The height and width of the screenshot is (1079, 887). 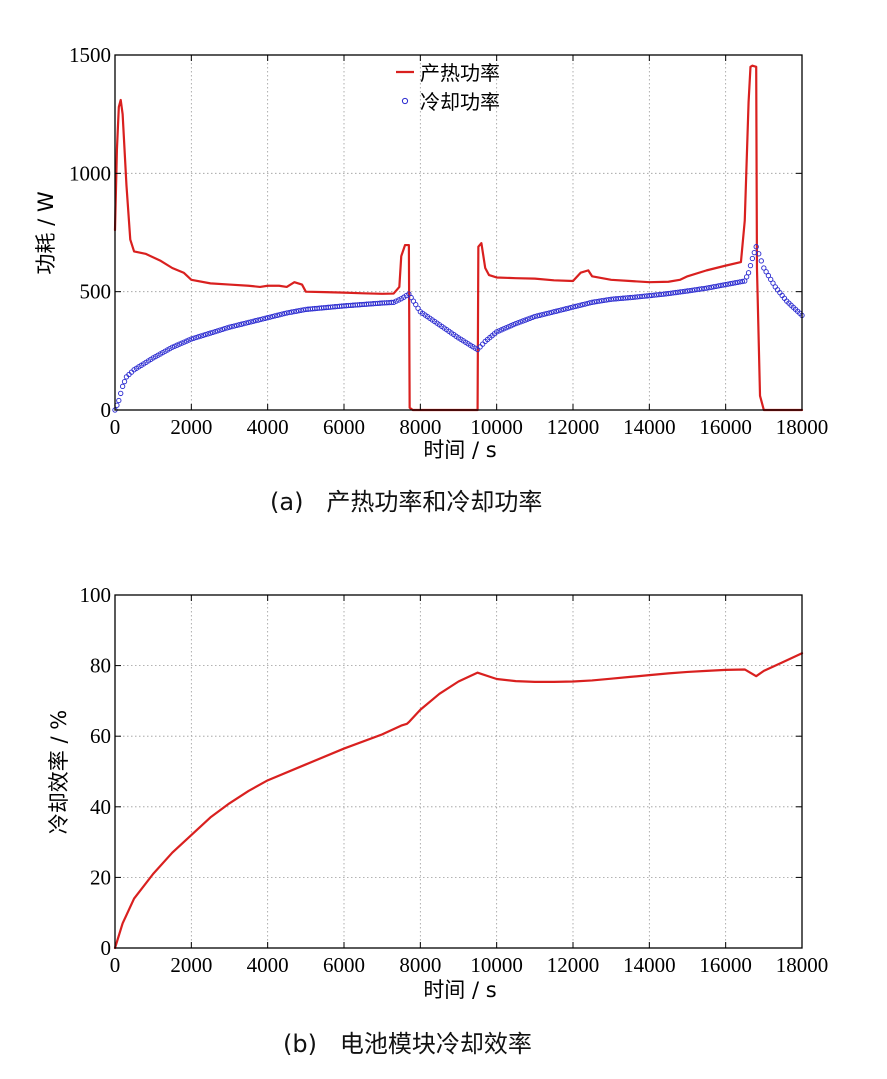 I want to click on x-tick-label: 2000, so click(x=191, y=965).